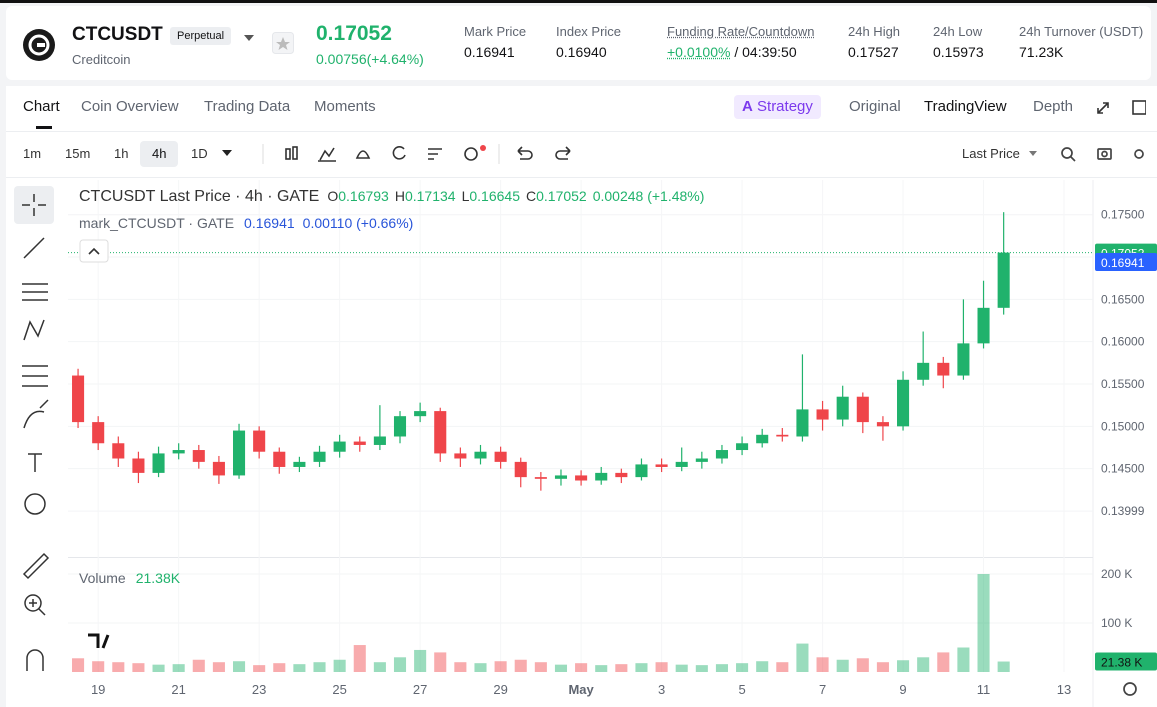  Describe the element at coordinates (159, 153) in the screenshot. I see `interval: 4h` at that location.